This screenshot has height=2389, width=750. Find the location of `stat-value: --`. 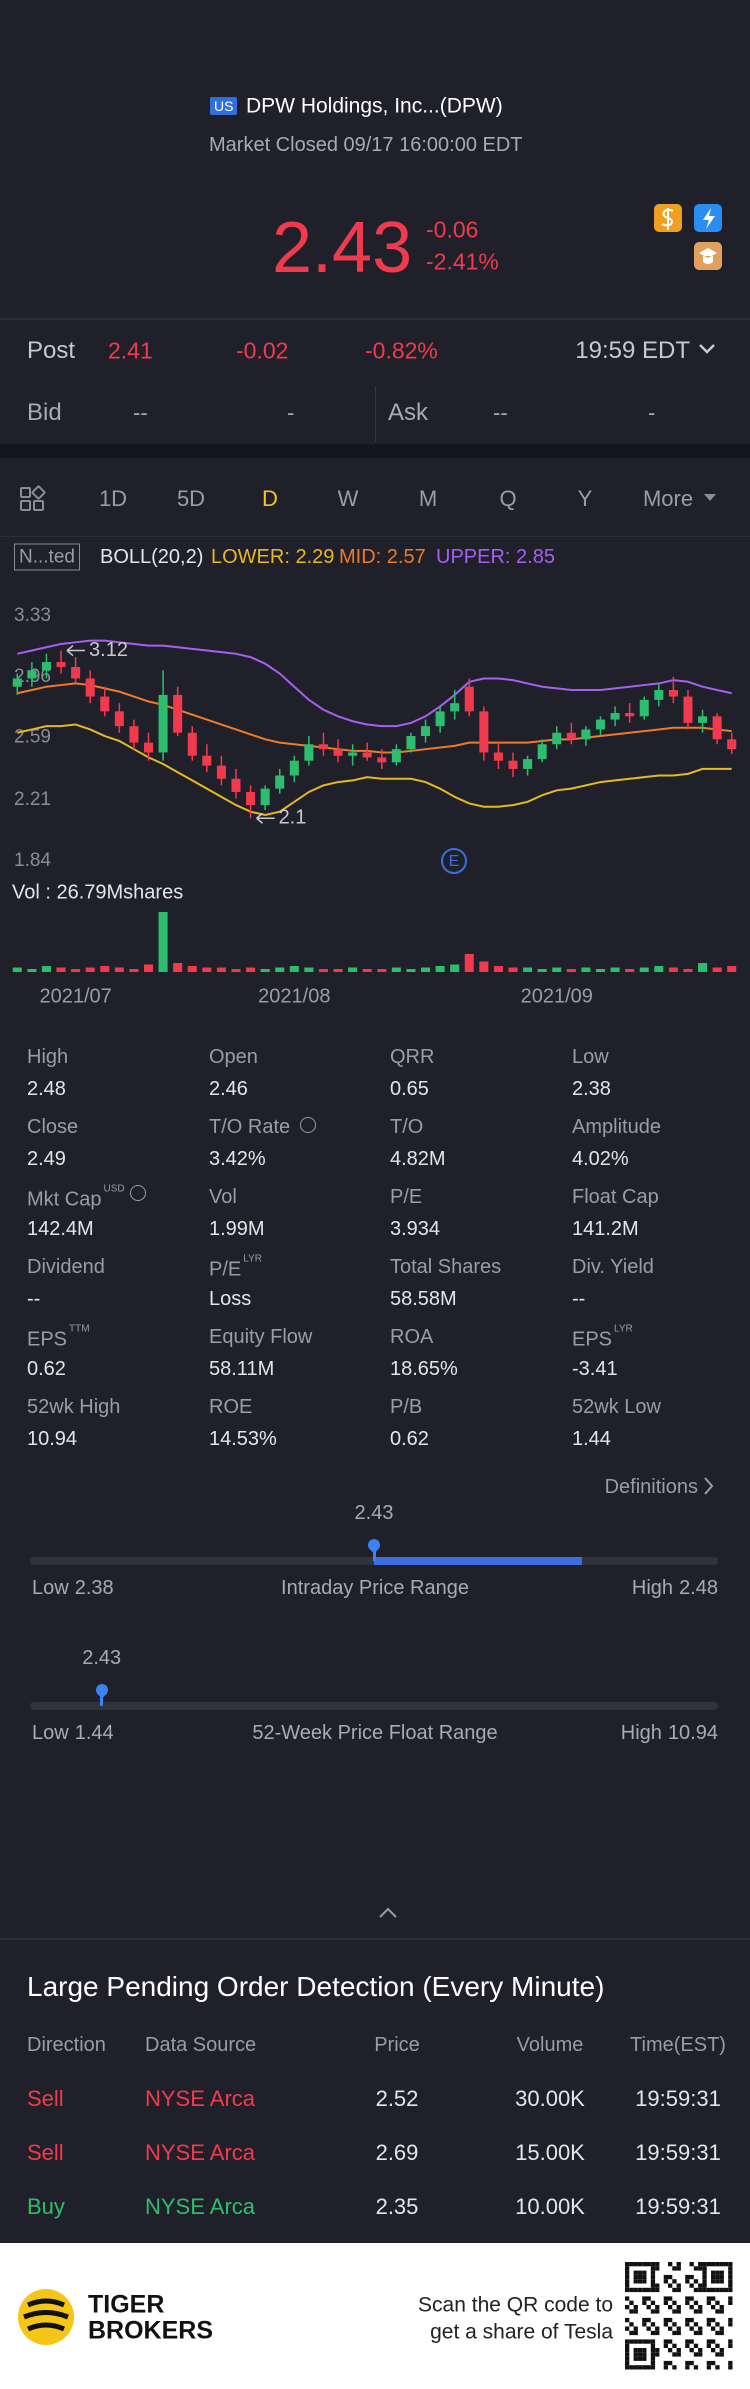

stat-value: -- is located at coordinates (34, 1299).